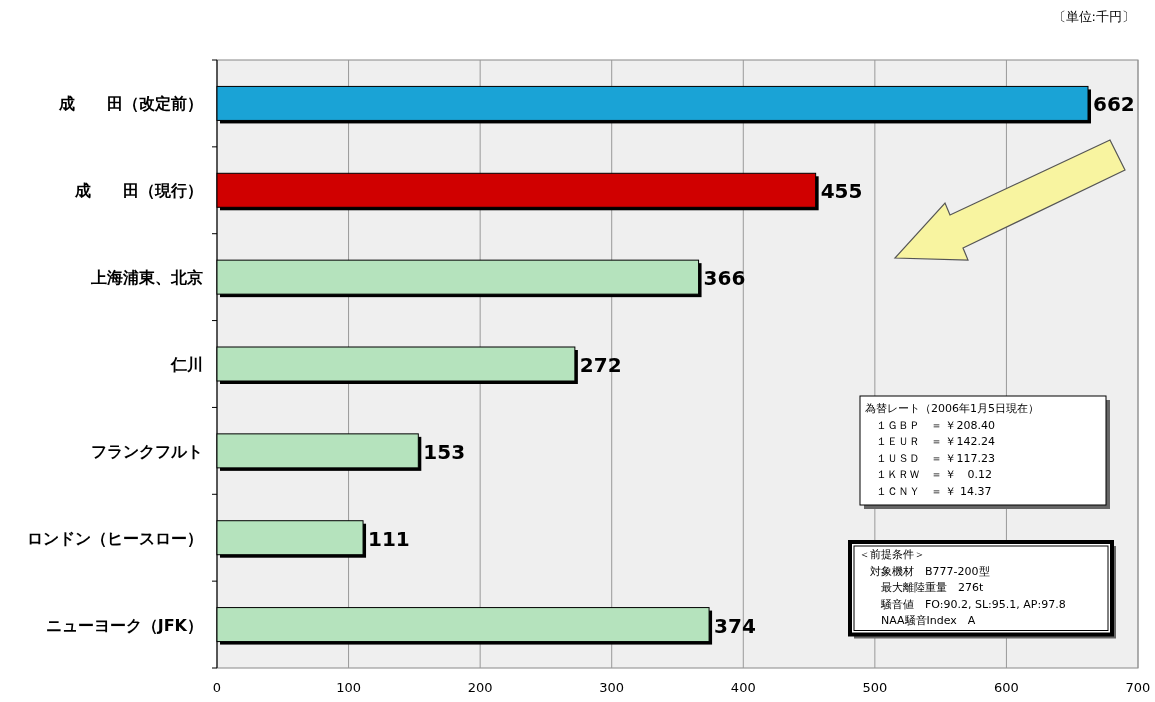  What do you see at coordinates (924, 571) in the screenshot?
I see `annotation: 対象機材 B777-200型` at bounding box center [924, 571].